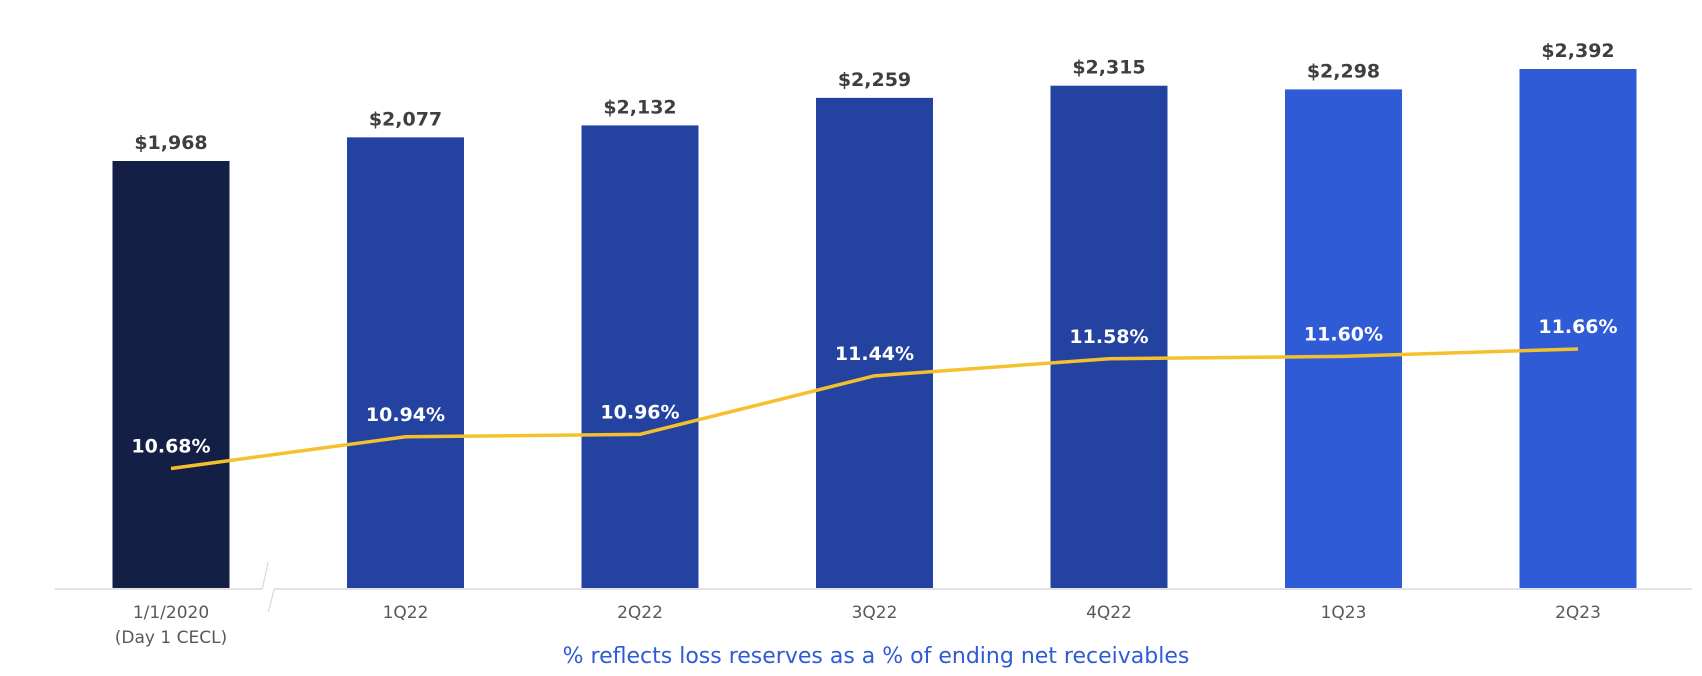 The height and width of the screenshot is (676, 1702). What do you see at coordinates (171, 613) in the screenshot?
I see `x-tick-label: 1/1/2020` at bounding box center [171, 613].